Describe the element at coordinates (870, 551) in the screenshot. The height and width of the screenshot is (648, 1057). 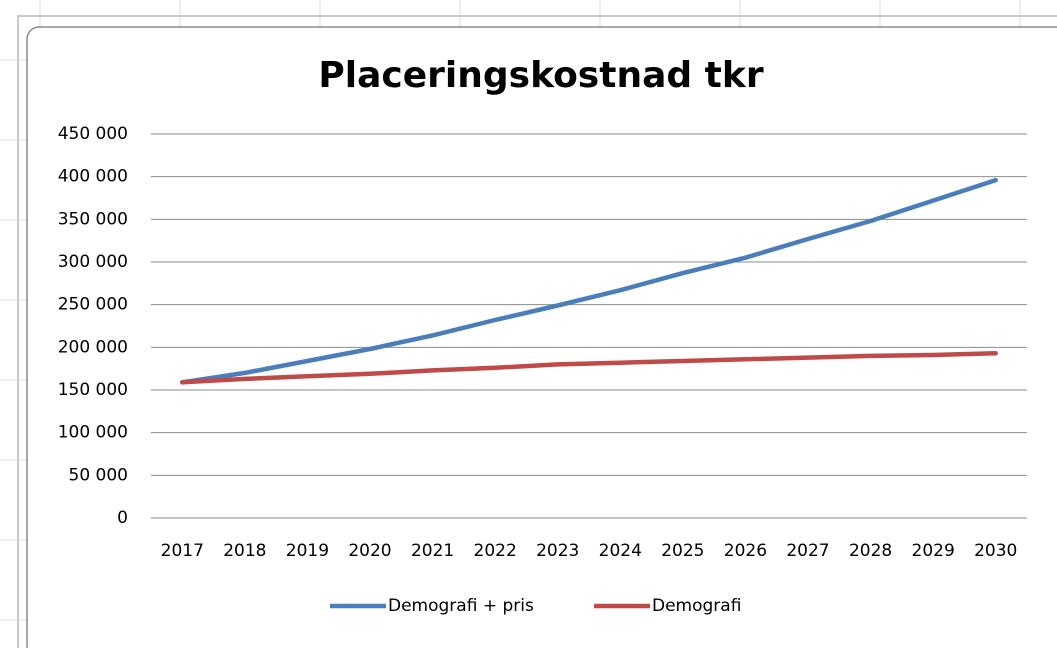
I see `x-tick-label: 2028` at that location.